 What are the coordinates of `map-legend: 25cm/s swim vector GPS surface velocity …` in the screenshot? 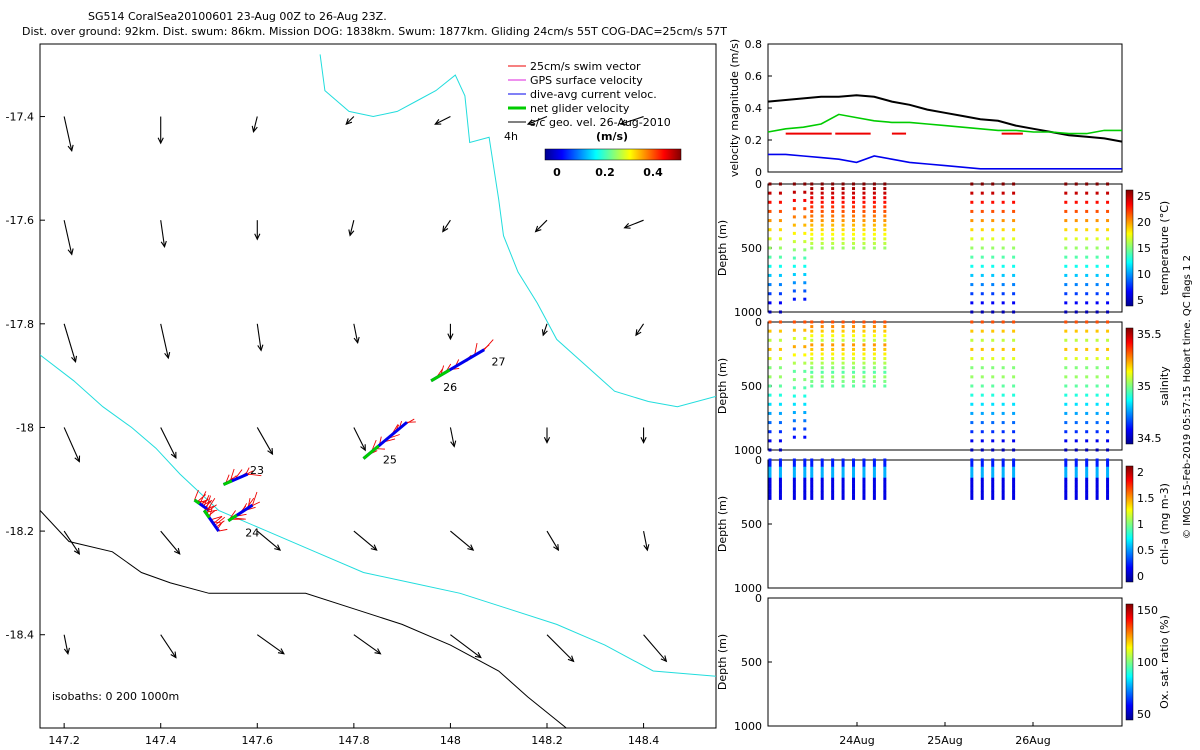 It's located at (593, 119).